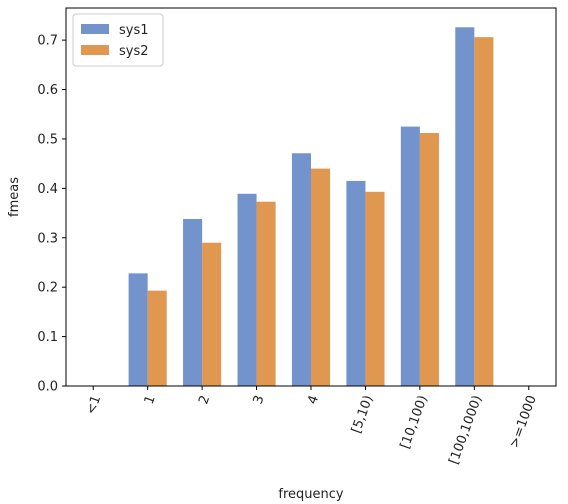 This screenshot has width=568, height=504. Describe the element at coordinates (47, 288) in the screenshot. I see `y-tick-label: 0.2` at that location.